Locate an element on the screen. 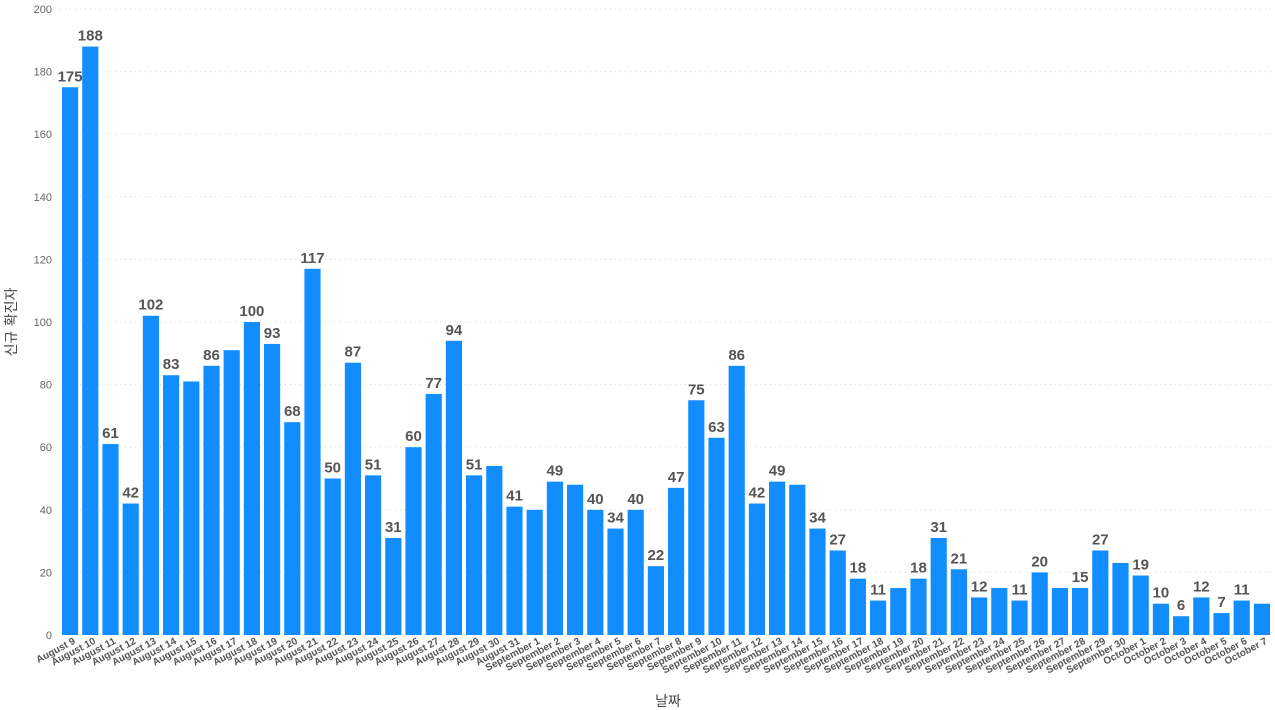 Image resolution: width=1275 pixels, height=710 pixels. data-label: 94 is located at coordinates (454, 330).